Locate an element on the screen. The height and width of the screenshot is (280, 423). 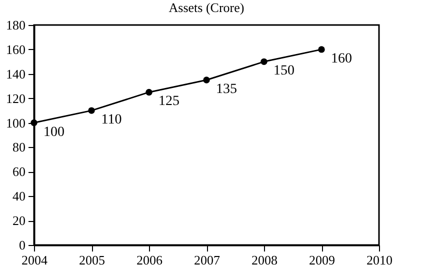
x-tick-label: 2010 is located at coordinates (379, 260).